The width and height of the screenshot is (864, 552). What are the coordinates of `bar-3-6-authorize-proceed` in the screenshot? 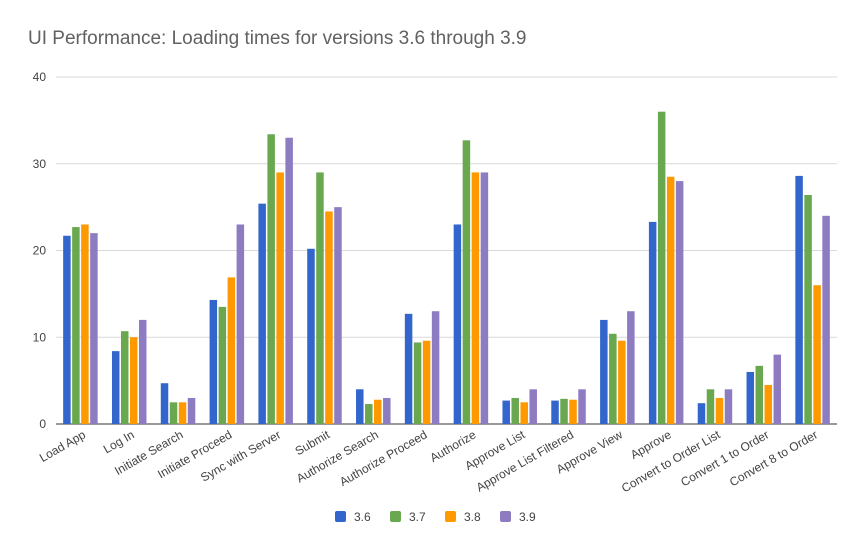 It's located at (408, 368).